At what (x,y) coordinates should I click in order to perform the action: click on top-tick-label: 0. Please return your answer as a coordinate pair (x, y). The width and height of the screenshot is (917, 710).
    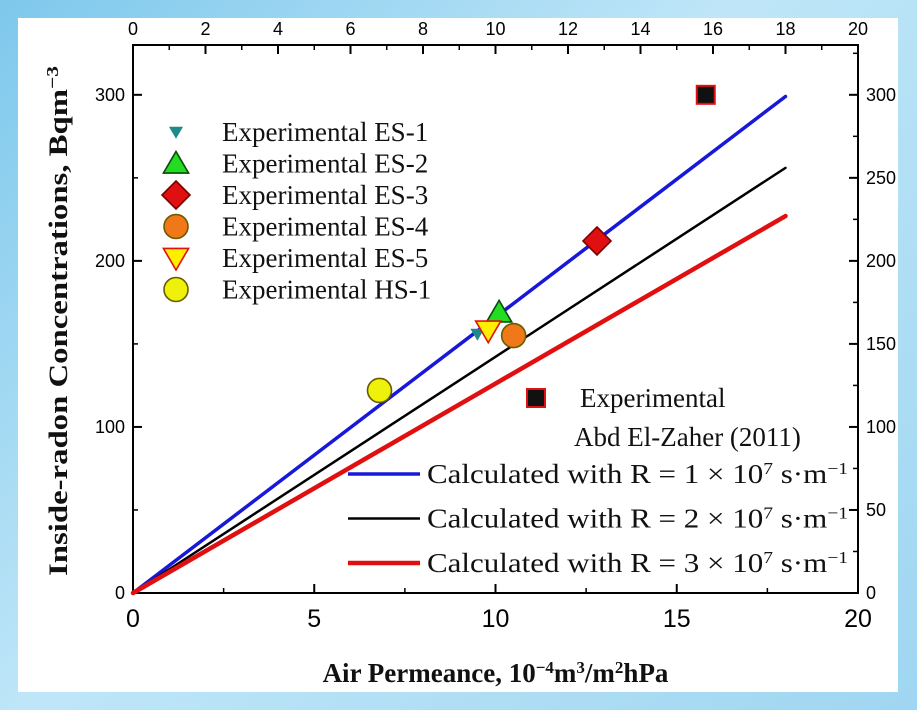
    Looking at the image, I should click on (133, 29).